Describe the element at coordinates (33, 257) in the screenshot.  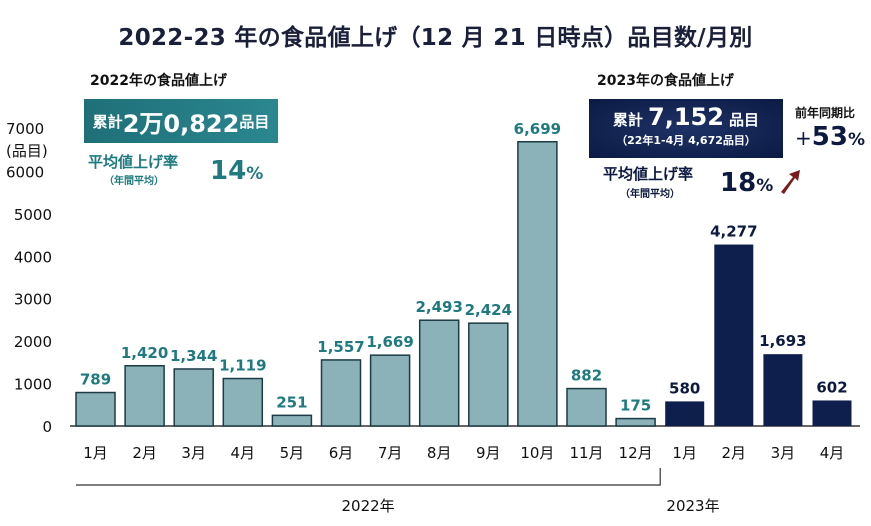
I see `y-tick-label: 4000` at that location.